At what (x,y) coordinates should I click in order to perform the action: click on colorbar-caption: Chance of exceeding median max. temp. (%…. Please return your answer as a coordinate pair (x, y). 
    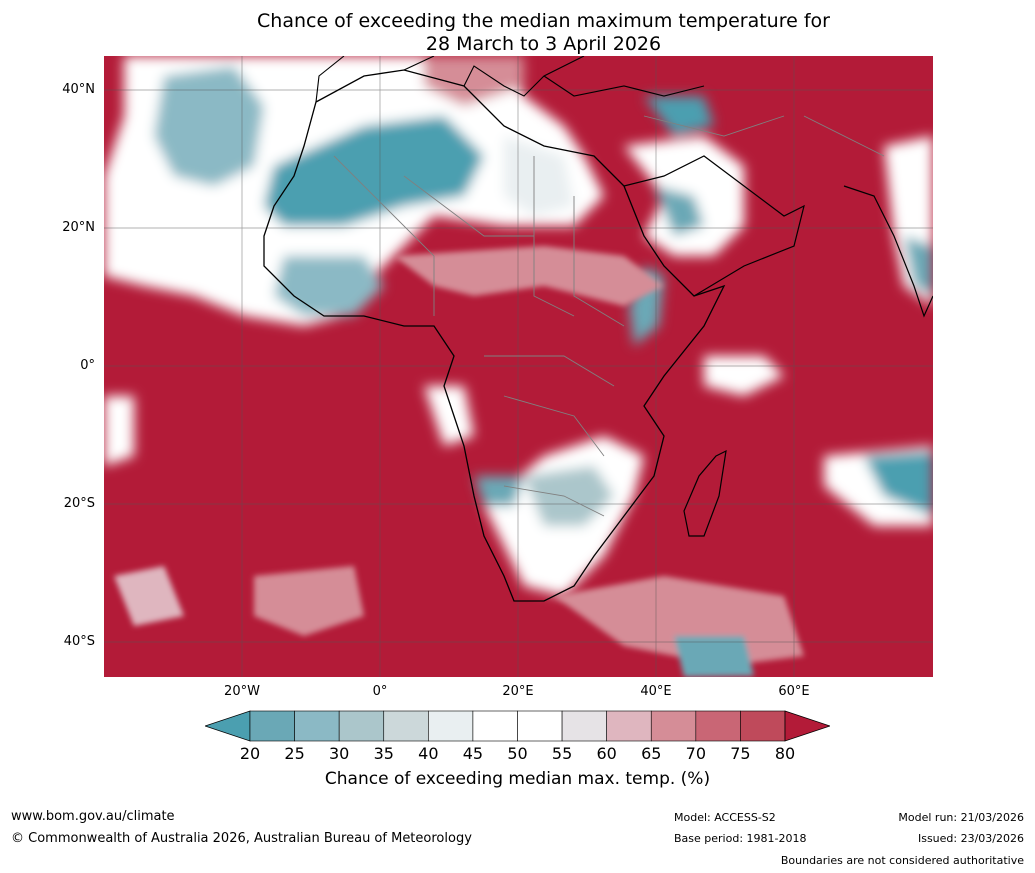
    Looking at the image, I should click on (517, 779).